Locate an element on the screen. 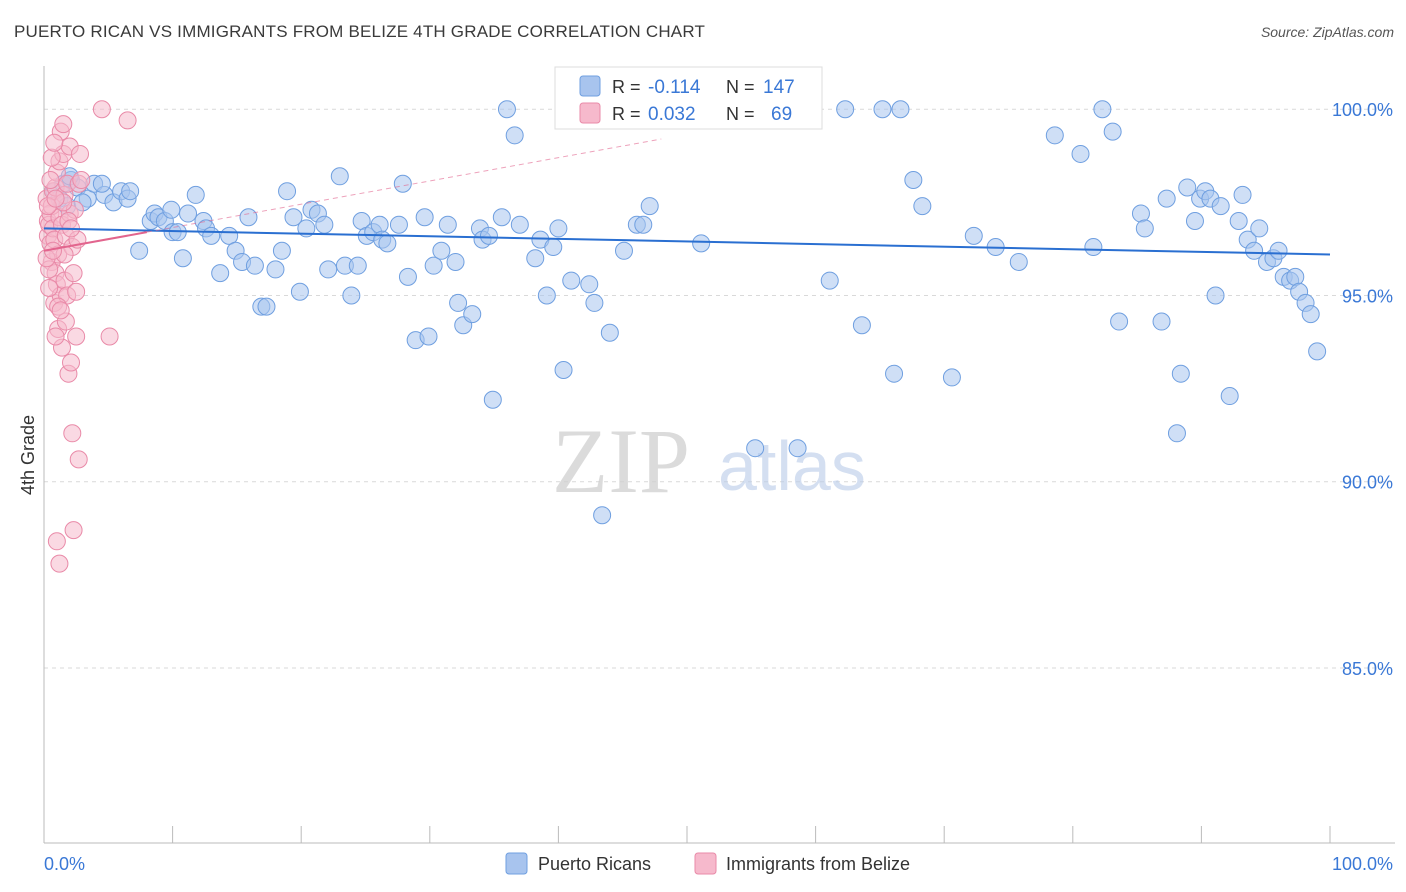 Image resolution: width=1406 pixels, height=892 pixels. watermark: ZIP atlas is located at coordinates (709, 461).